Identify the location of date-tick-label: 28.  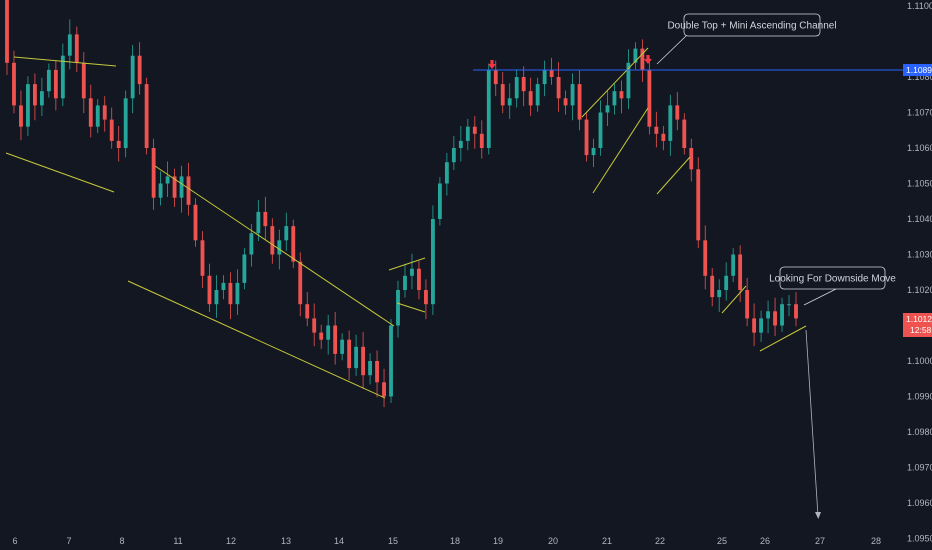
(876, 541).